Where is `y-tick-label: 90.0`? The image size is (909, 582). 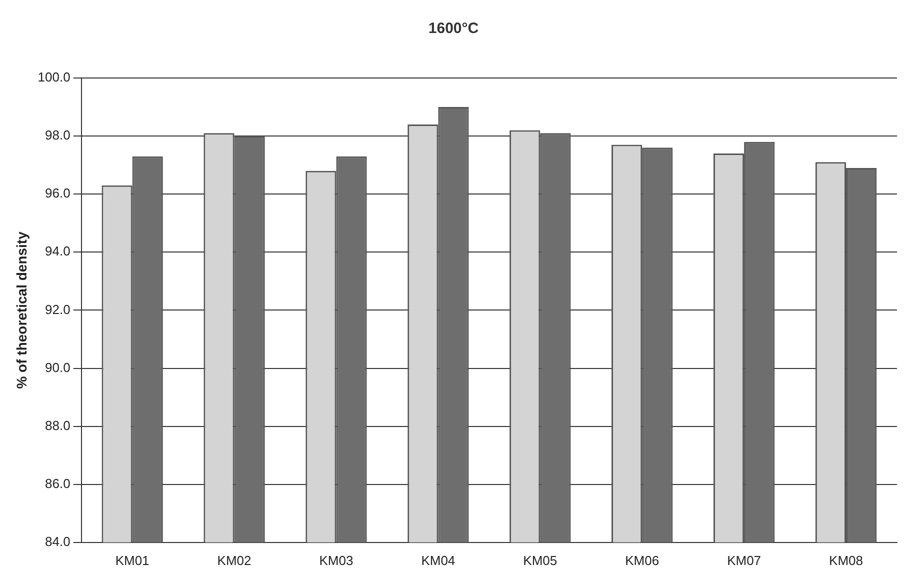
y-tick-label: 90.0 is located at coordinates (57, 367).